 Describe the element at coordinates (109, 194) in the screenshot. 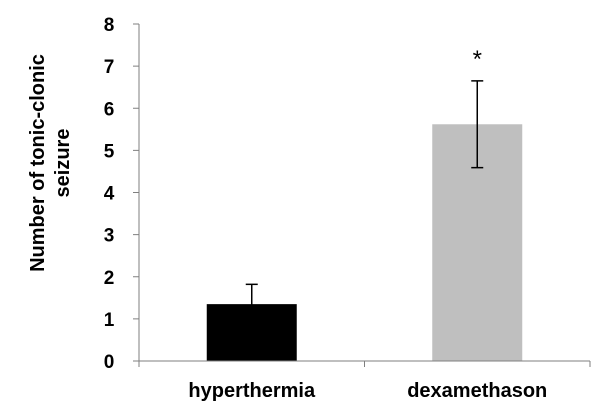

I see `y-tick-label: 4` at that location.